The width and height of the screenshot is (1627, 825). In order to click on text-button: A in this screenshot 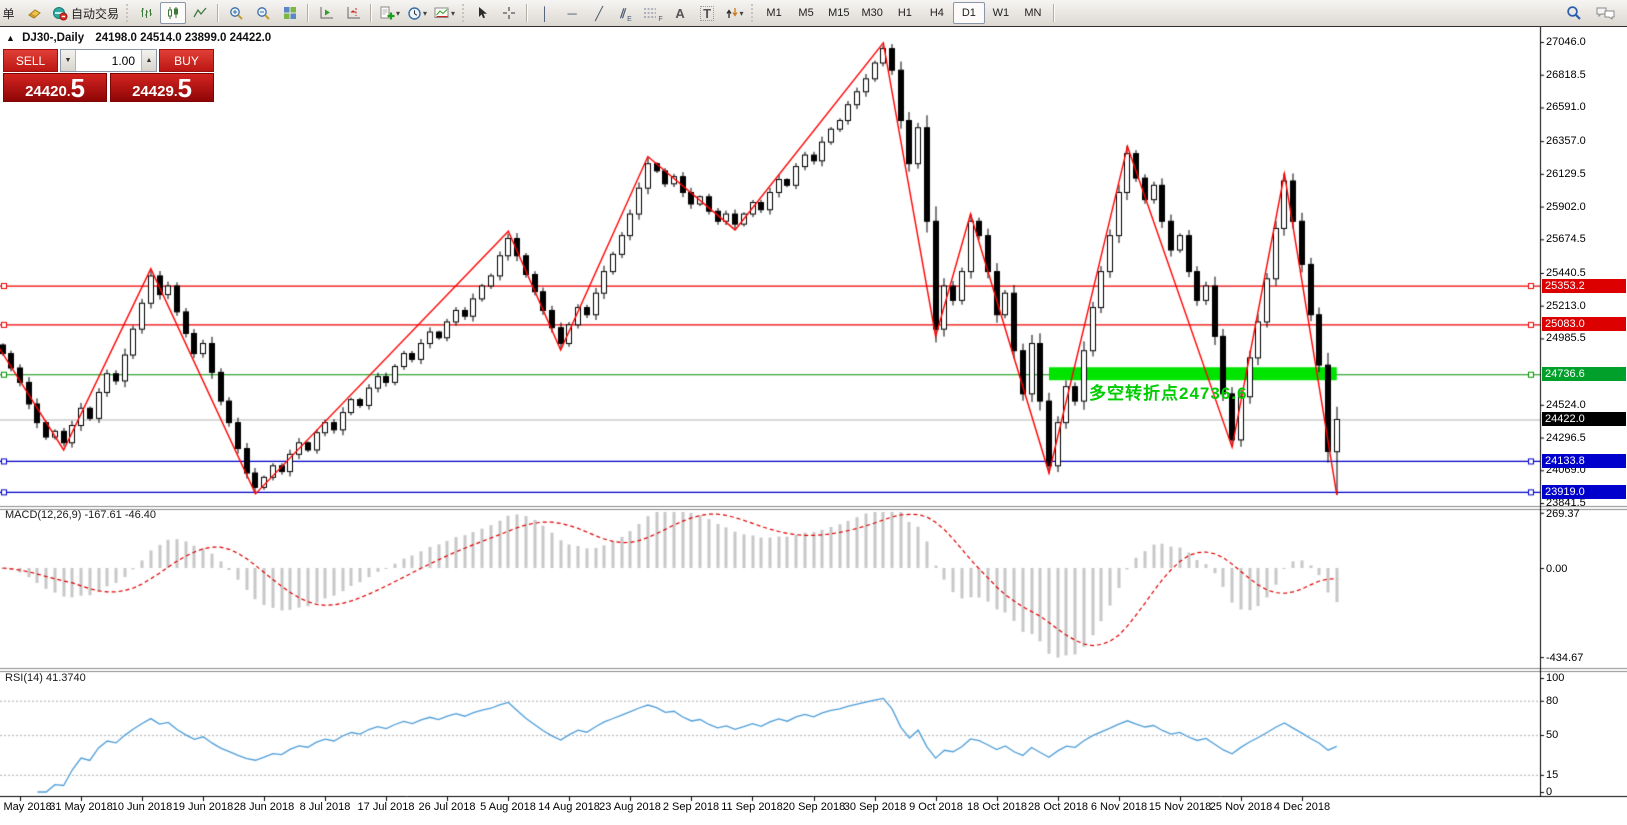, I will do `click(680, 13)`.